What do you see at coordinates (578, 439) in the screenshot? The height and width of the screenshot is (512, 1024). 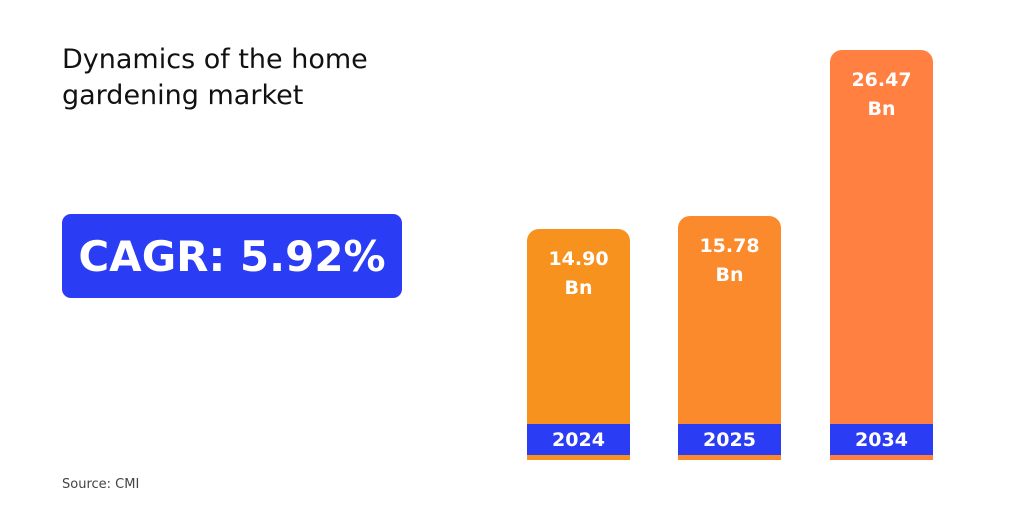 I see `x-tick-label: 2024` at bounding box center [578, 439].